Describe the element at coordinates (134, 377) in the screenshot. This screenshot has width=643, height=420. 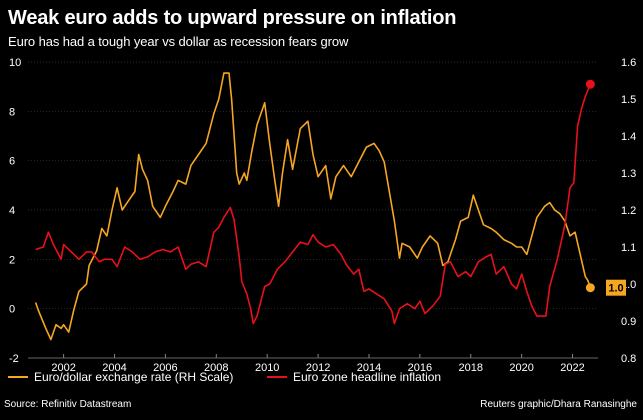
I see `legend-label-eur: Euro/dollar exchange rate (RH Scale)` at that location.